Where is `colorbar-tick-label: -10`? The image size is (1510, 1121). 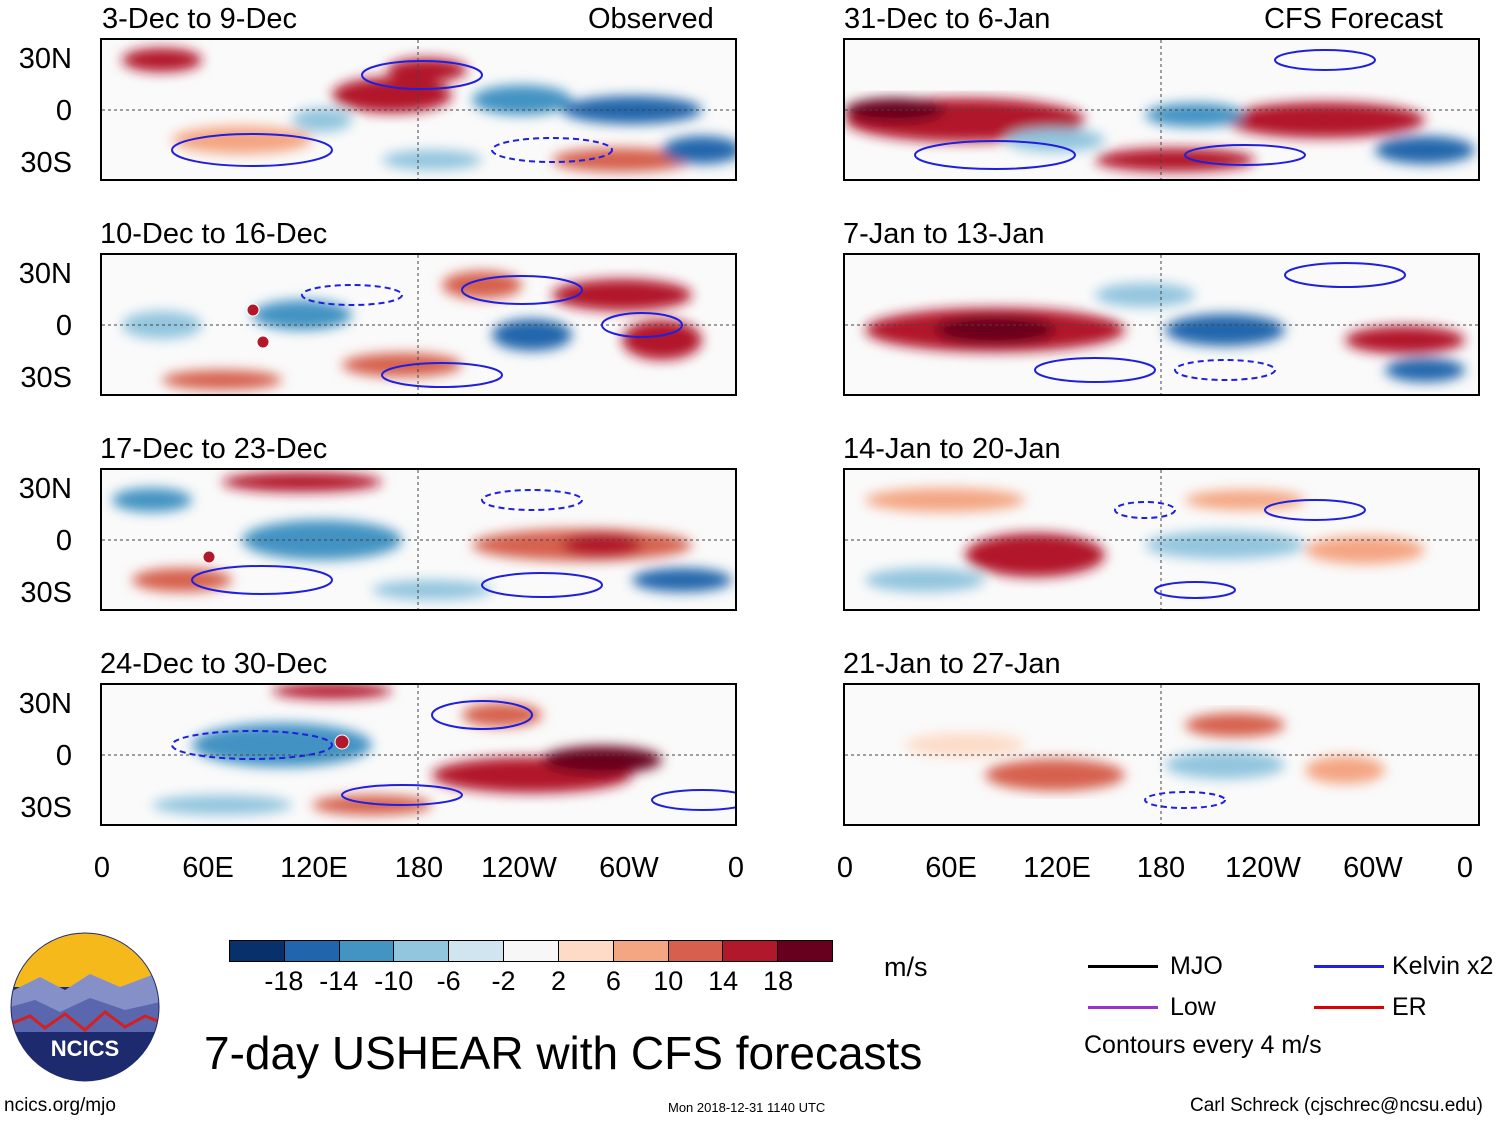 colorbar-tick-label: -10 is located at coordinates (394, 981).